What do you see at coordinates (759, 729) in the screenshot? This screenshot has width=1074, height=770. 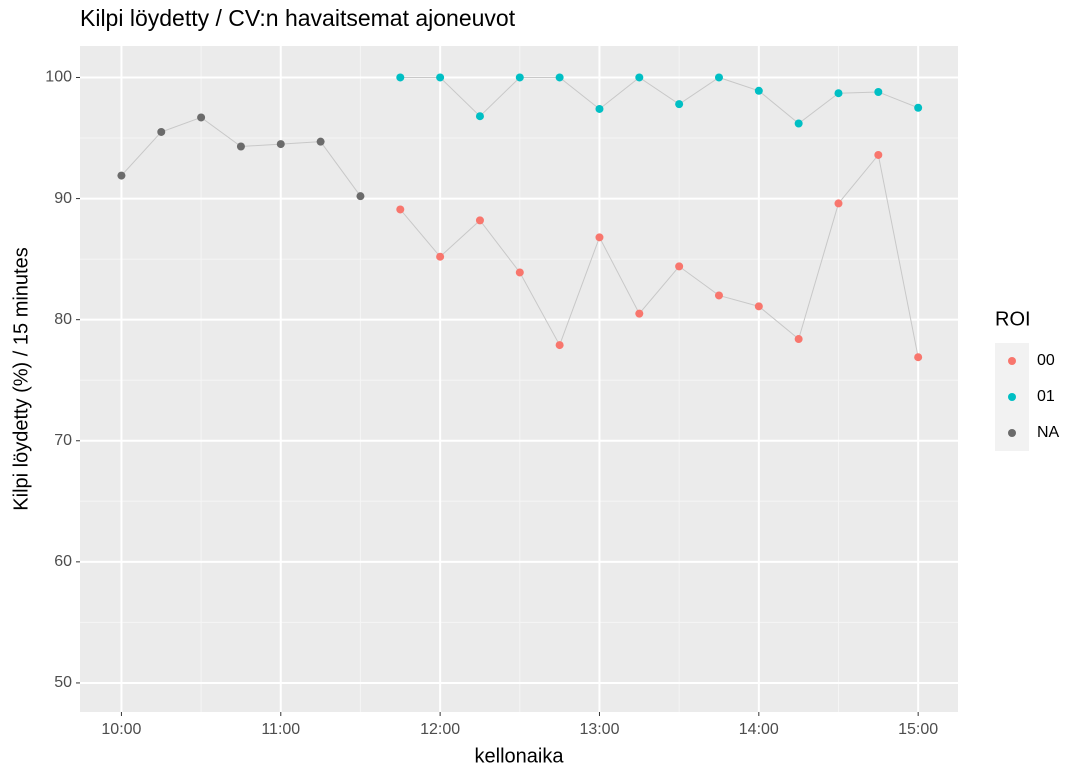 I see `x-tick-label: 14:00` at bounding box center [759, 729].